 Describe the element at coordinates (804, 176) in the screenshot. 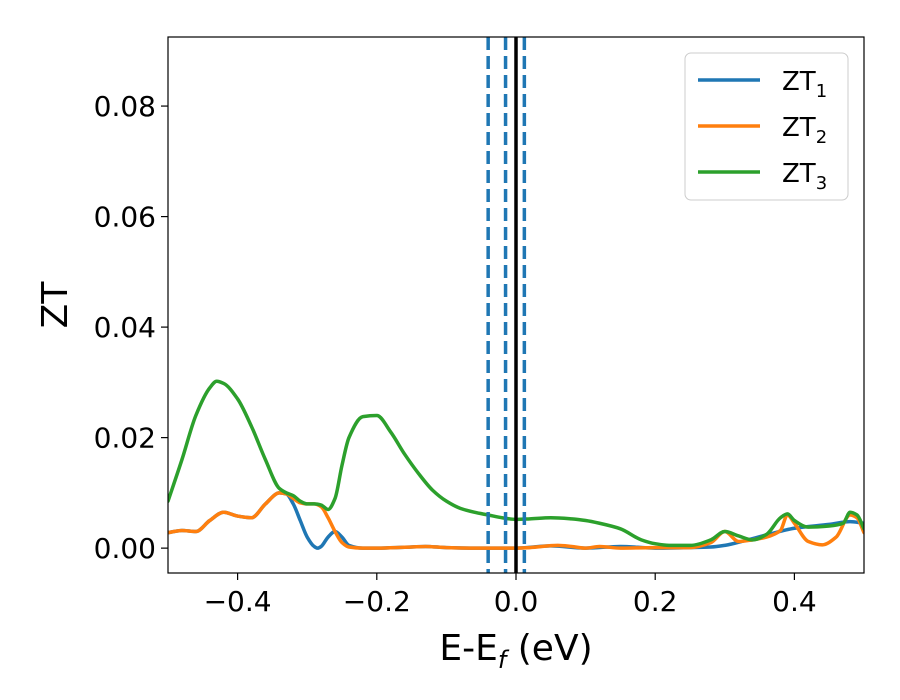

I see `legend-label-zt3: ZT3` at that location.